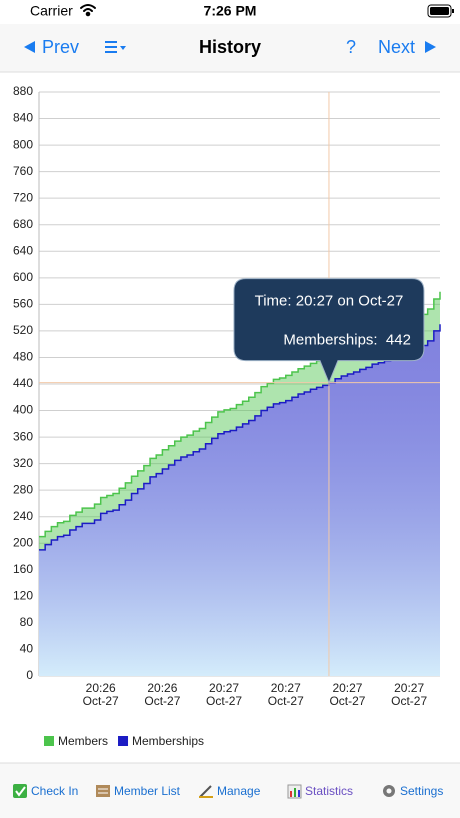  Describe the element at coordinates (23, 250) in the screenshot. I see `y-tick-label: 640` at that location.